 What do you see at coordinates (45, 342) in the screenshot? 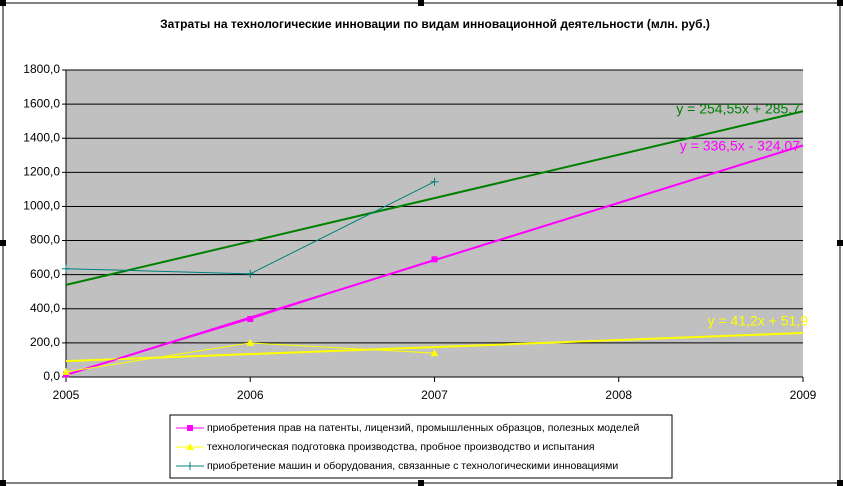
I see `y-tick-label: 200,0` at bounding box center [45, 342].